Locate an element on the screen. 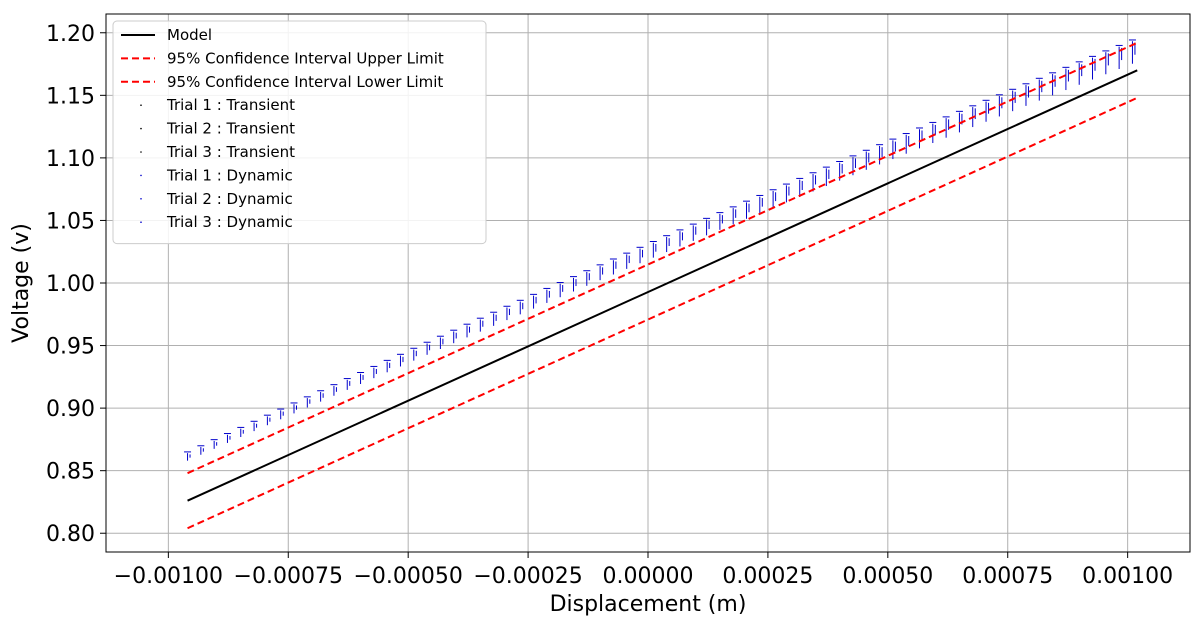 The width and height of the screenshot is (1203, 625). legend-entry: Trial 1 : Transient is located at coordinates (230, 105).